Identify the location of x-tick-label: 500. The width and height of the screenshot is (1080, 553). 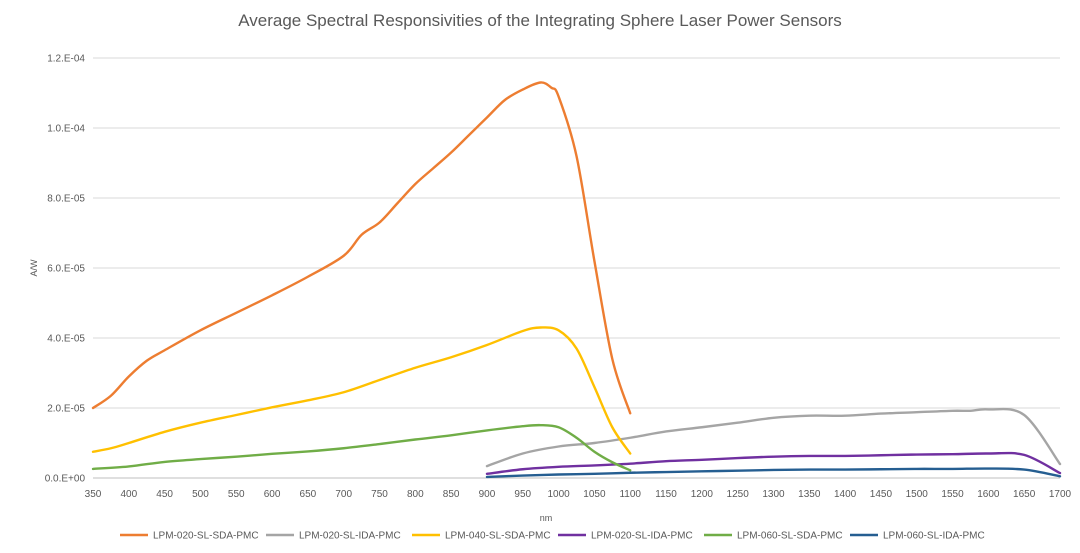
(200, 494).